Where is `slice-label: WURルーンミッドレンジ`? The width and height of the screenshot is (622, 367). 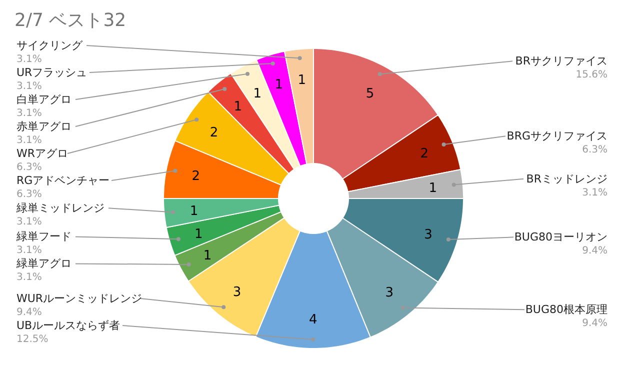 slice-label: WURルーンミッドレンジ is located at coordinates (79, 298).